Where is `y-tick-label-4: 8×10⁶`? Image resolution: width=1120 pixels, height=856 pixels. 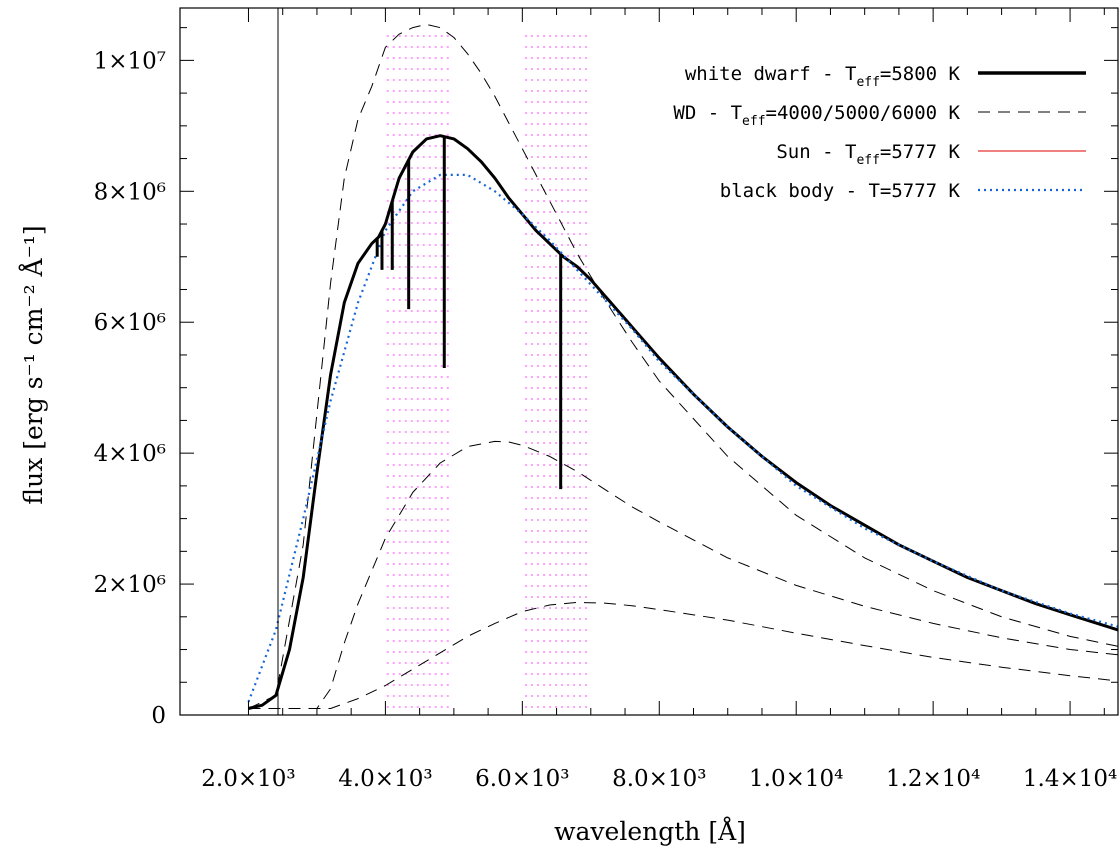
y-tick-label-4: 8×10⁶ is located at coordinates (130, 192).